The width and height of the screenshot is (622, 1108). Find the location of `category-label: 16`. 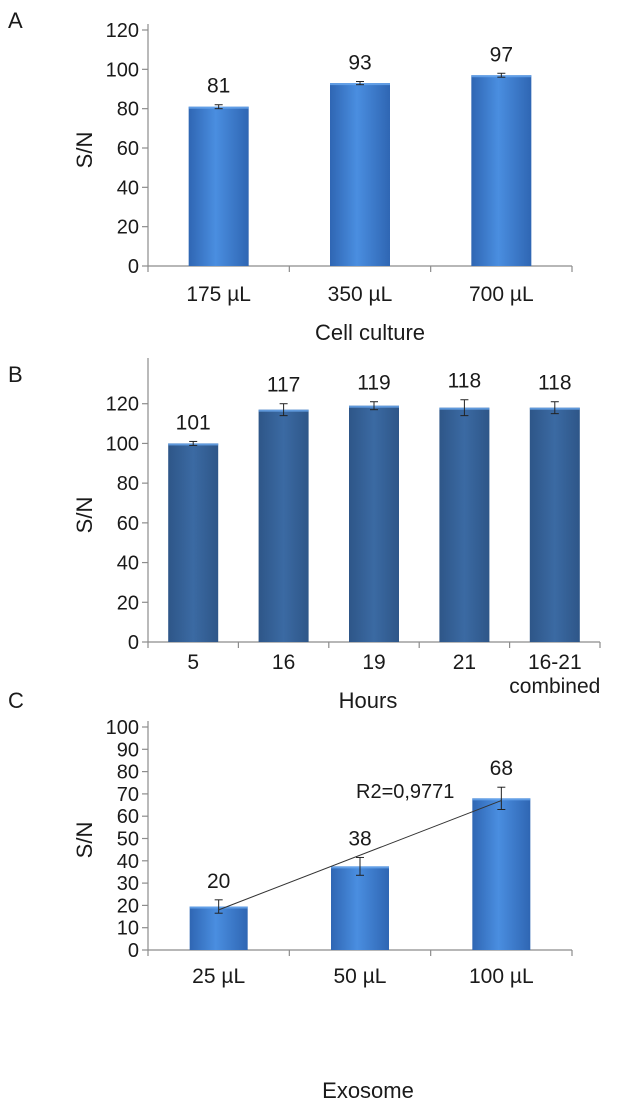

category-label: 16 is located at coordinates (283, 662).